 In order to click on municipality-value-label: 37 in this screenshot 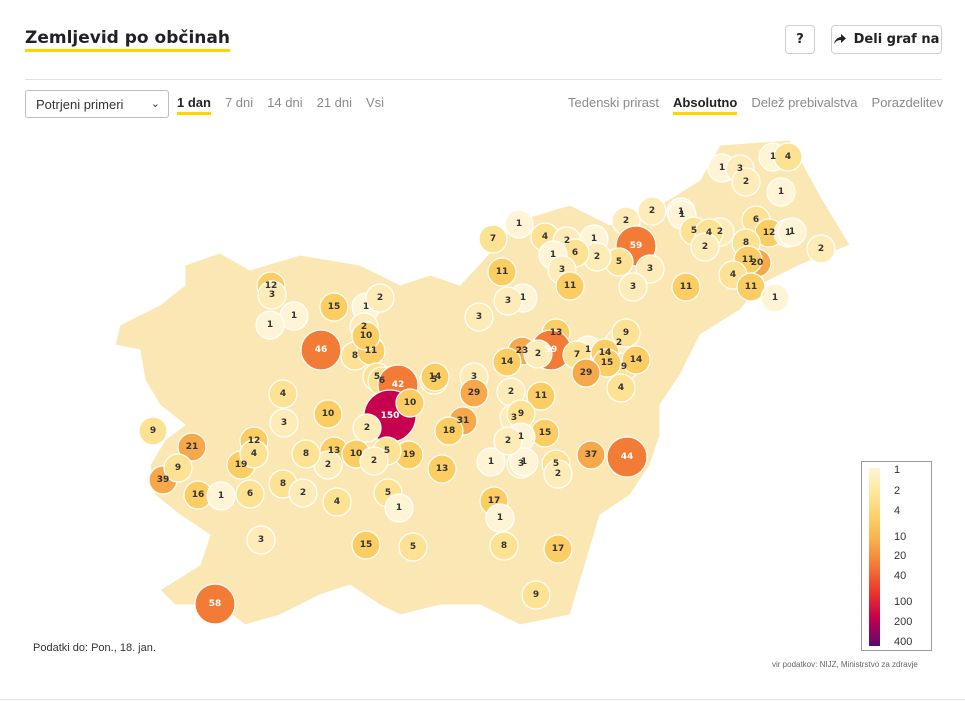, I will do `click(591, 455)`.